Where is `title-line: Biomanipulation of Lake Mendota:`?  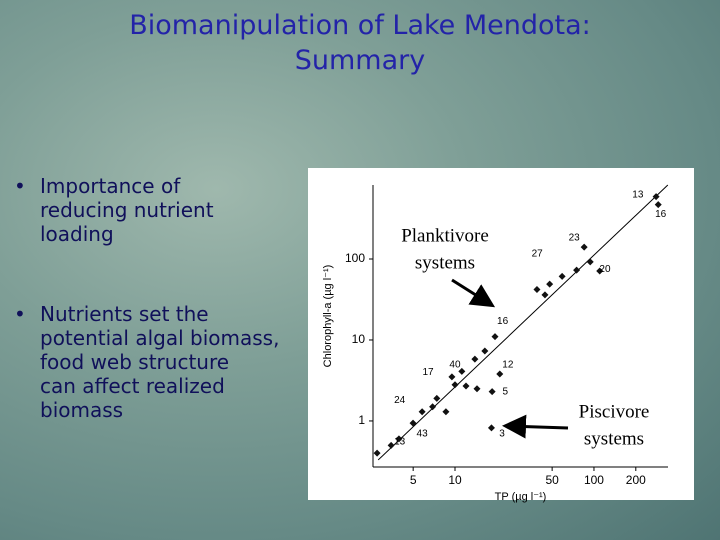 title-line: Biomanipulation of Lake Mendota: is located at coordinates (360, 25).